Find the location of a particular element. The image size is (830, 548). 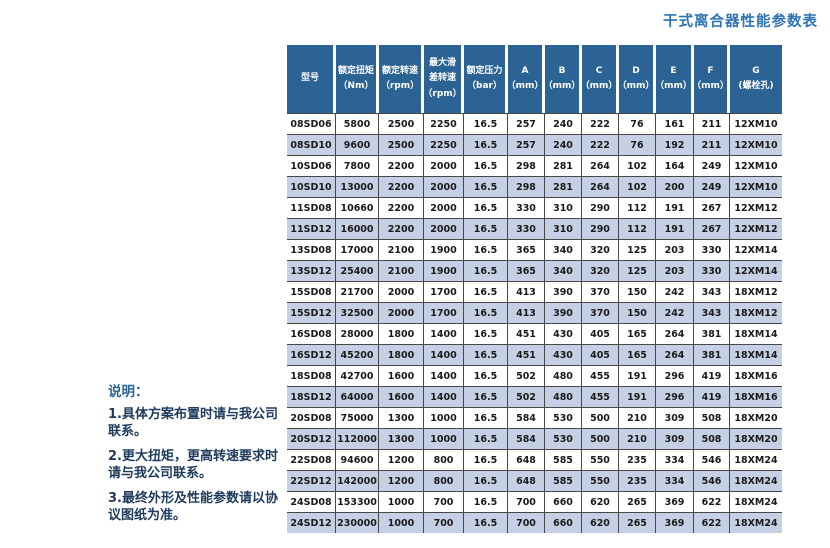

table-cell: 112 is located at coordinates (637, 208).